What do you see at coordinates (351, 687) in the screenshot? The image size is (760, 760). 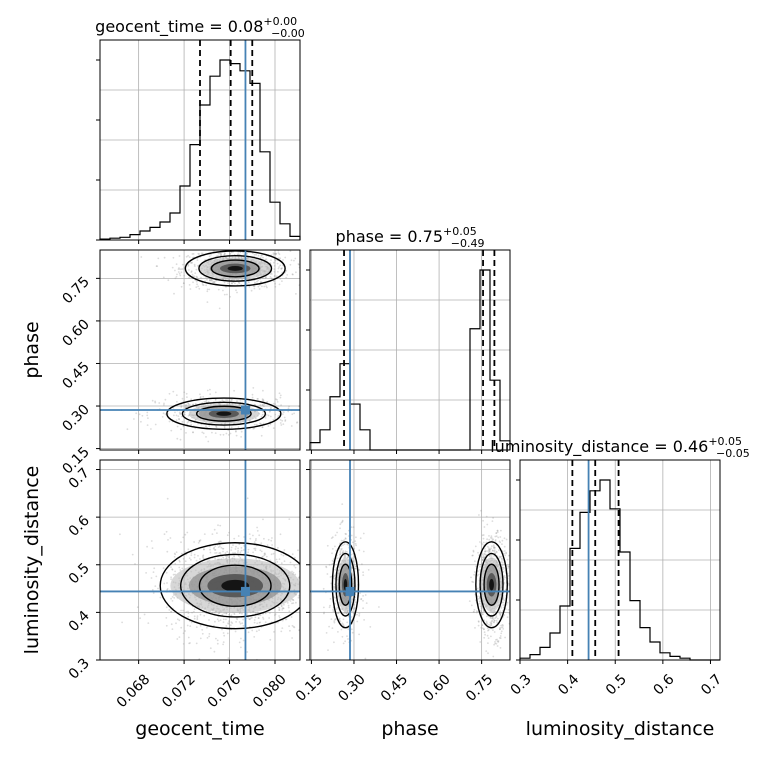 I see `xtick-label-phase: 0.30` at bounding box center [351, 687].